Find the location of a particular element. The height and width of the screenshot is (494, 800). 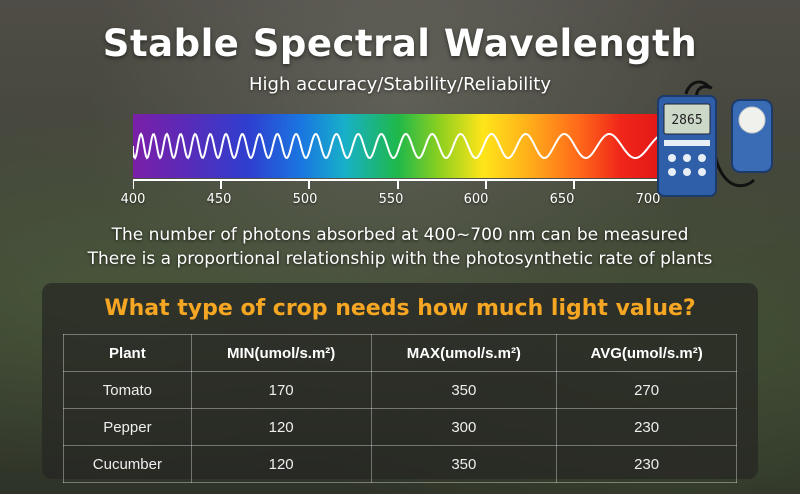

cell-plant: Pepper is located at coordinates (127, 427).